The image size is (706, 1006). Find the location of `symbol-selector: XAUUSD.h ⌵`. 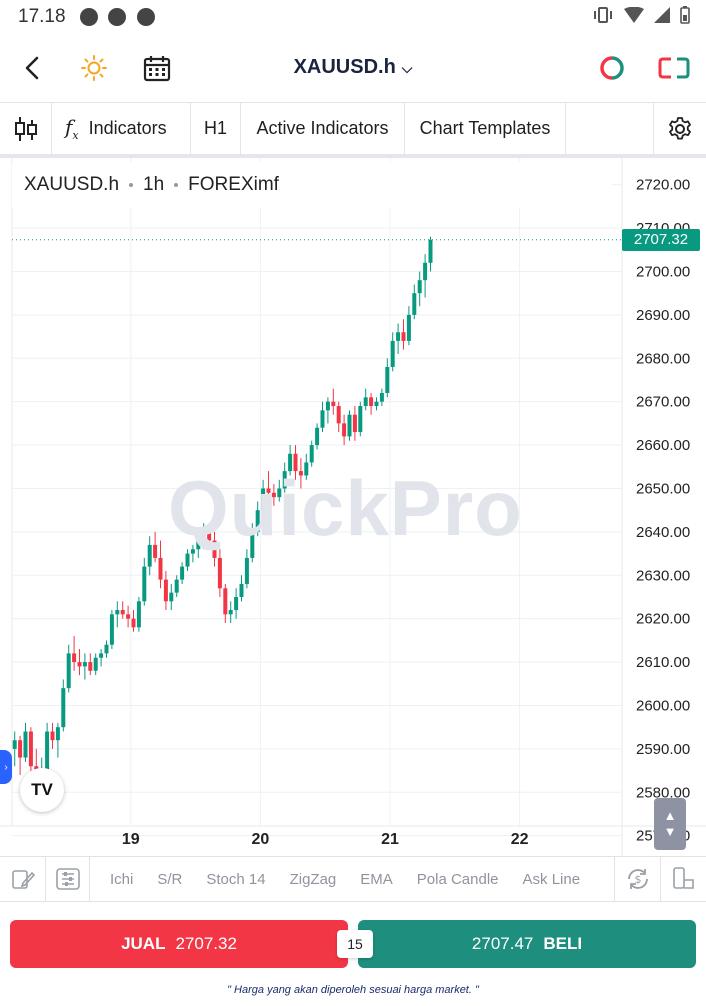

symbol-selector: XAUUSD.h ⌵ is located at coordinates (353, 67).